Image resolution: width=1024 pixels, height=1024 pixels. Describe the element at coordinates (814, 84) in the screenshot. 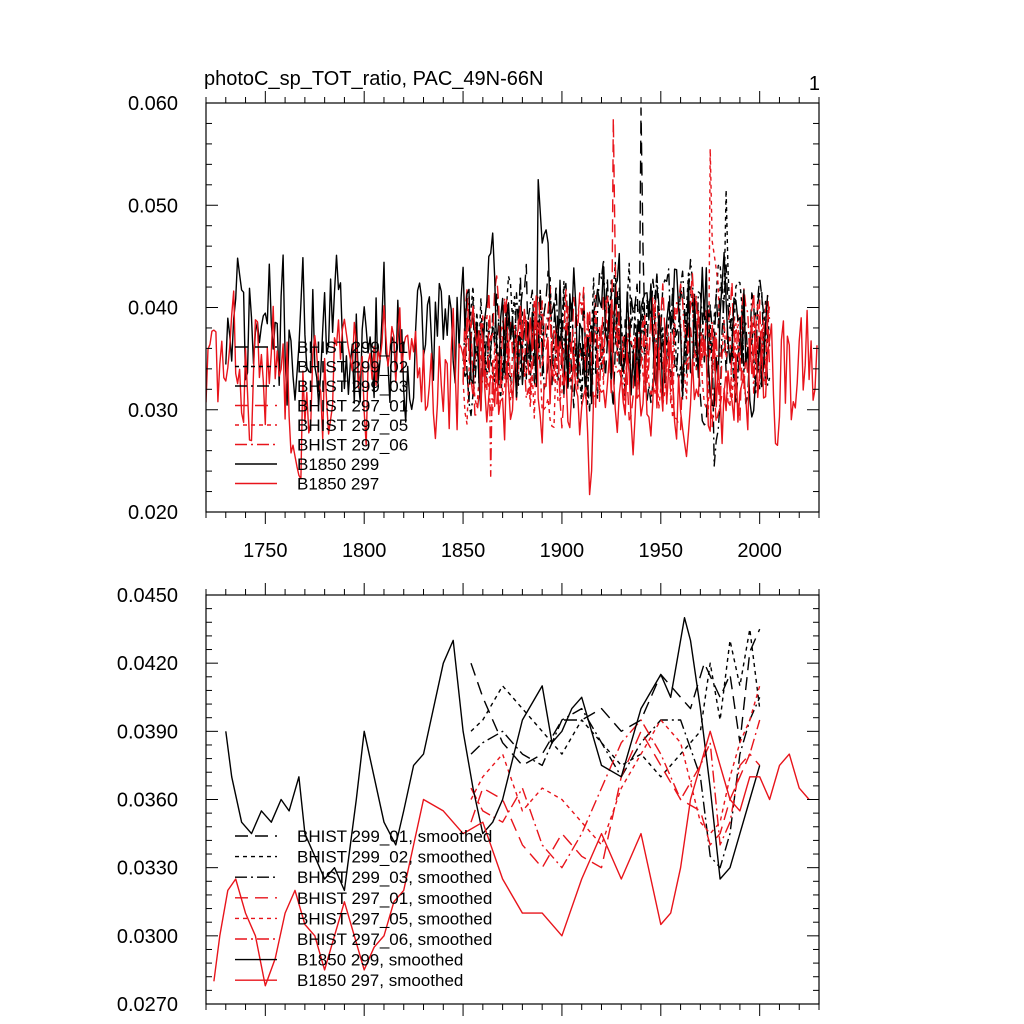

I see `page-number: 1` at that location.